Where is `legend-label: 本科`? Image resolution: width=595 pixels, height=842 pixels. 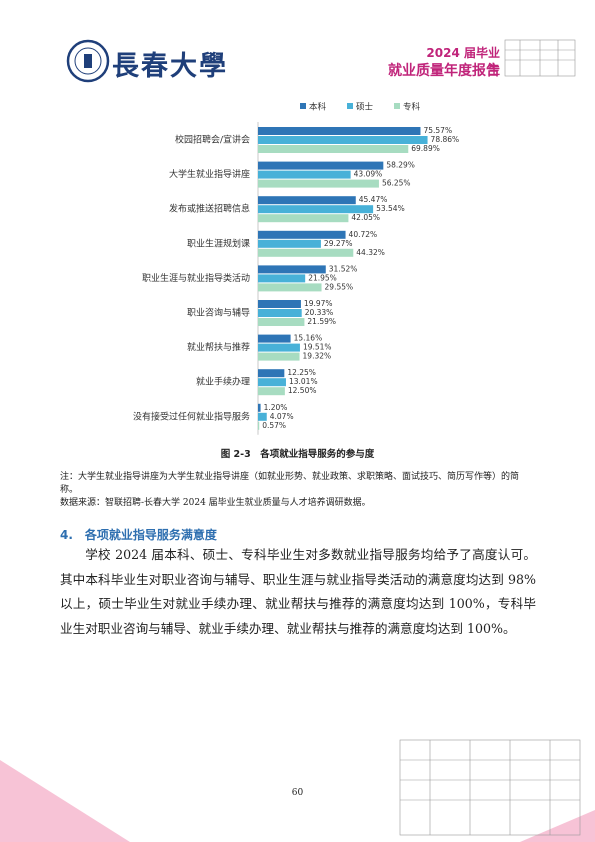
legend-label: 本科 is located at coordinates (318, 107).